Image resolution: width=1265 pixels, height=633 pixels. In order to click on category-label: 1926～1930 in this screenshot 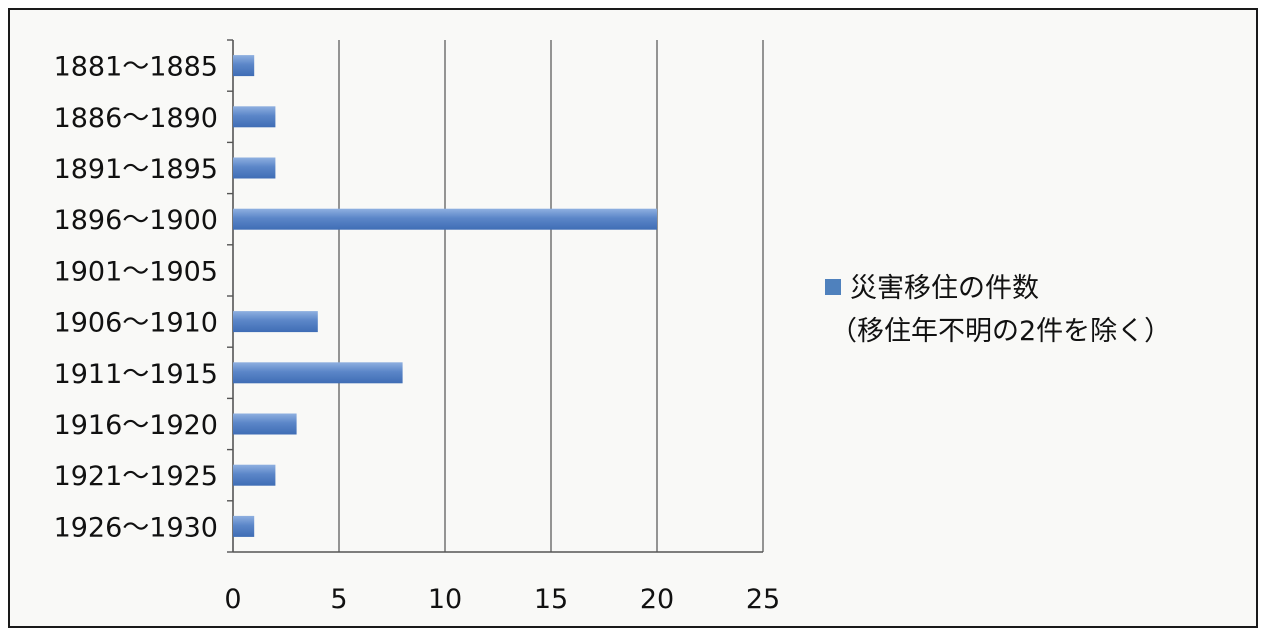, I will do `click(136, 527)`.